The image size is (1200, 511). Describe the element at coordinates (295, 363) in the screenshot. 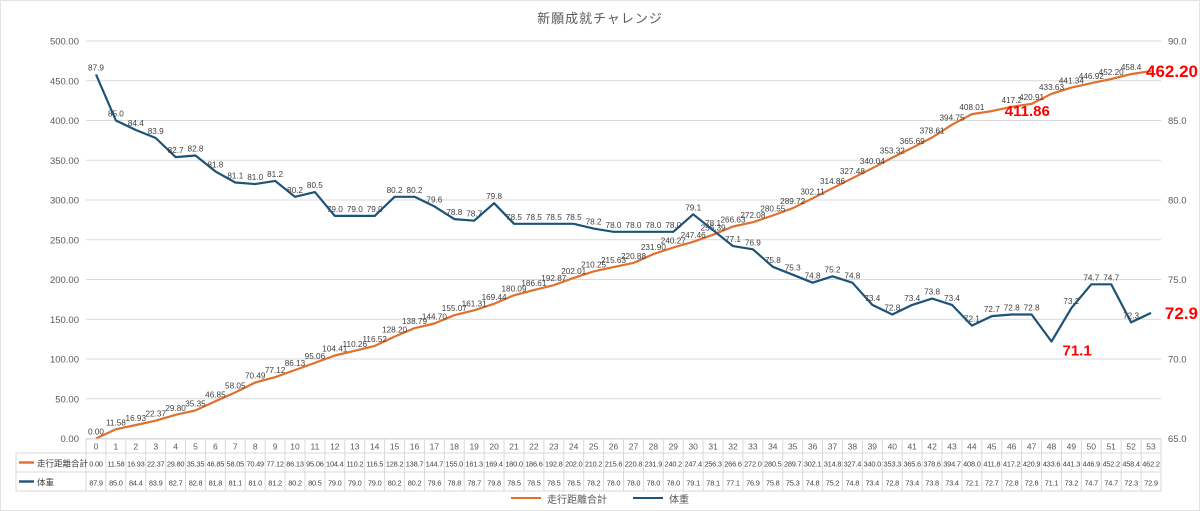

I see `data-label: 86.13` at that location.